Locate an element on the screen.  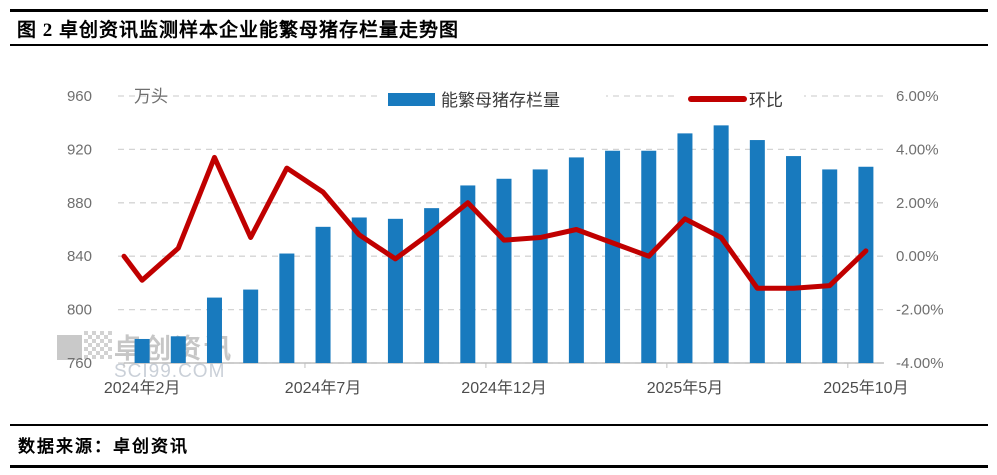
svg-text: 960 is located at coordinates (79, 96).